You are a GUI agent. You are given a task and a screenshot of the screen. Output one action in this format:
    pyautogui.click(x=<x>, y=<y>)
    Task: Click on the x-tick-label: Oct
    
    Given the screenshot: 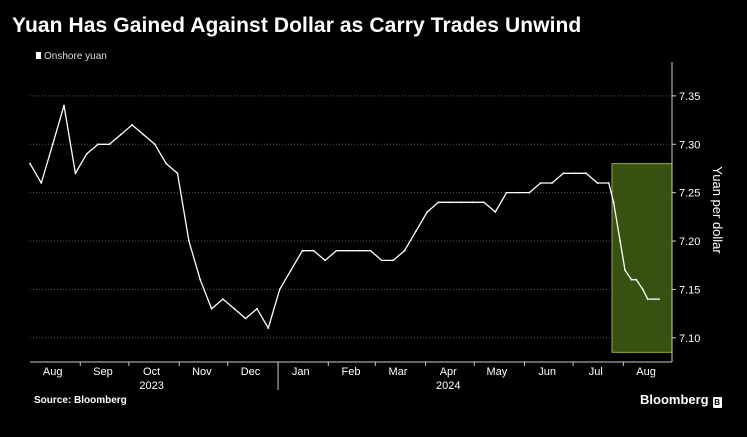 What is the action you would take?
    pyautogui.click(x=151, y=372)
    